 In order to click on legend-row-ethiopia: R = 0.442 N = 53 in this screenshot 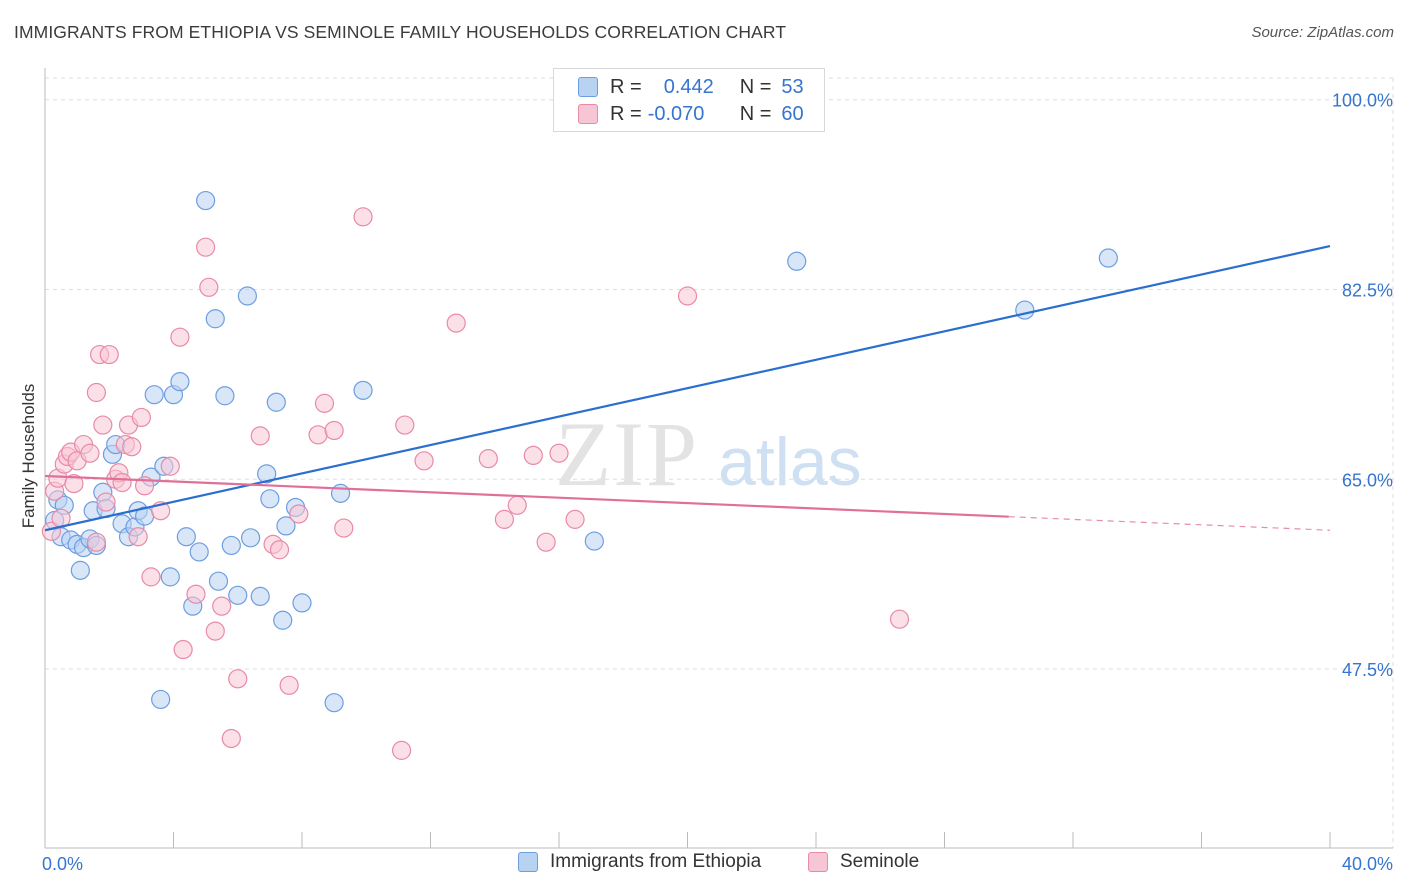, I will do `click(691, 87)`.